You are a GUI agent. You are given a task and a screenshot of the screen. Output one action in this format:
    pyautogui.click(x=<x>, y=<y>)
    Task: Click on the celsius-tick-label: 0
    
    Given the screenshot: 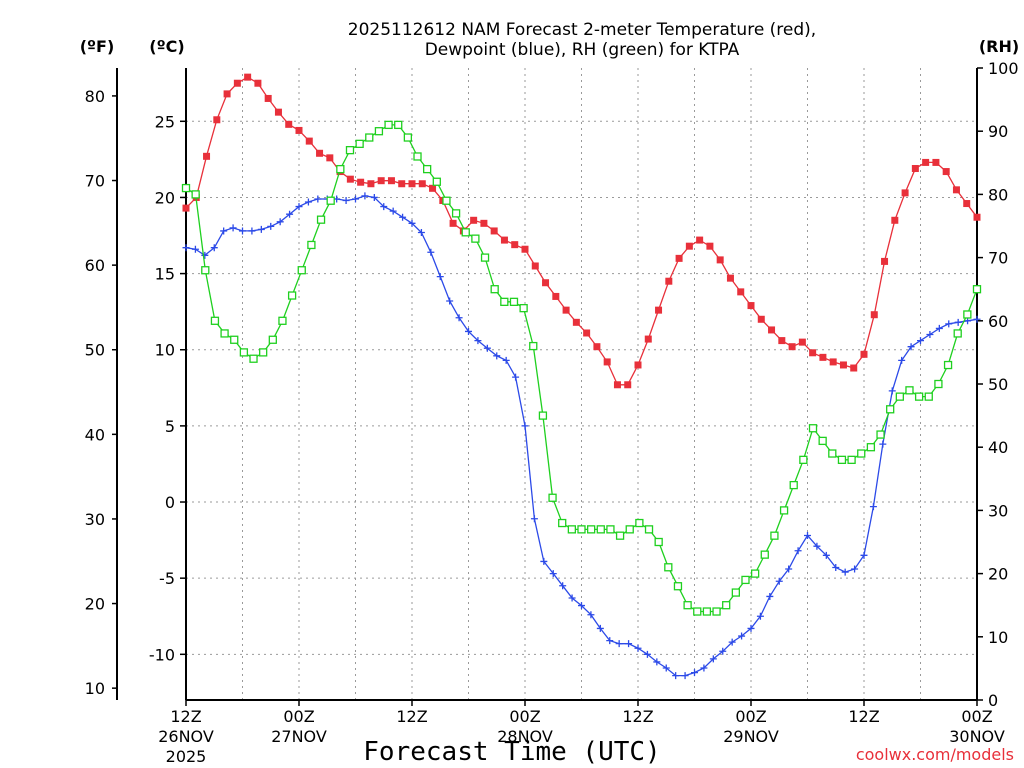 What is the action you would take?
    pyautogui.click(x=170, y=502)
    